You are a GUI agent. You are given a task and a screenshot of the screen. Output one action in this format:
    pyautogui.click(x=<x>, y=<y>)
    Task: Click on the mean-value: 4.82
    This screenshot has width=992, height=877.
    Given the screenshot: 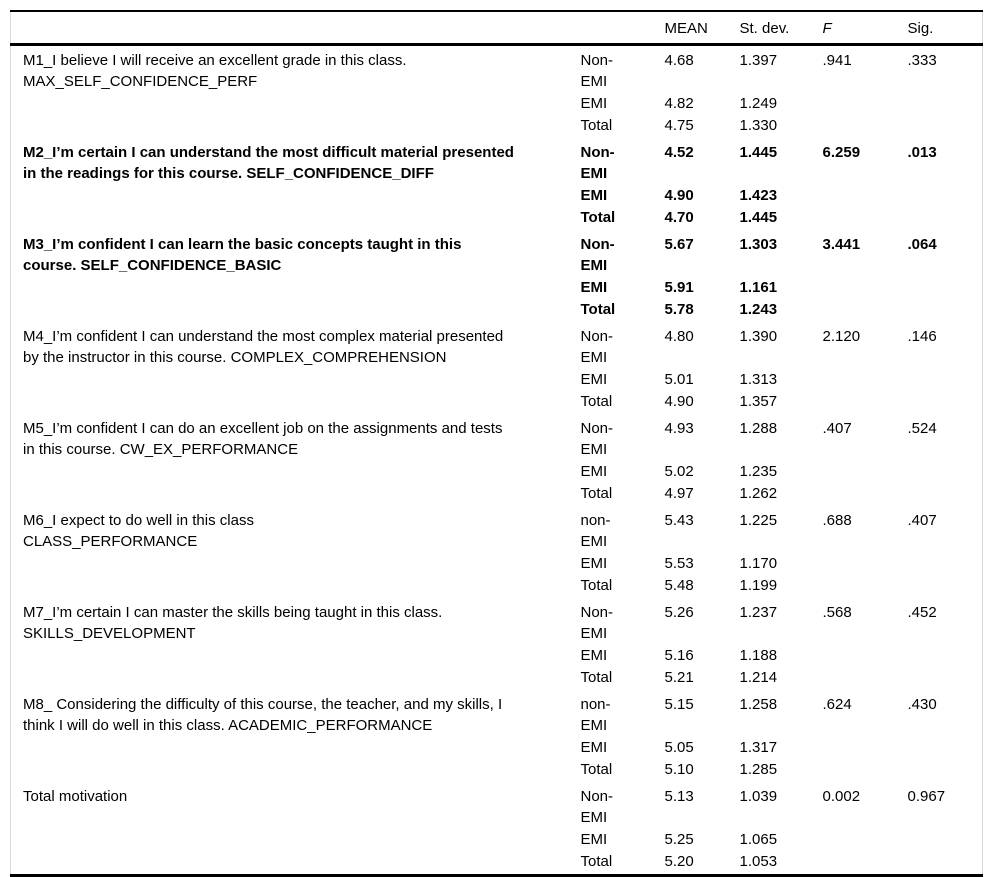 What is the action you would take?
    pyautogui.click(x=679, y=103)
    